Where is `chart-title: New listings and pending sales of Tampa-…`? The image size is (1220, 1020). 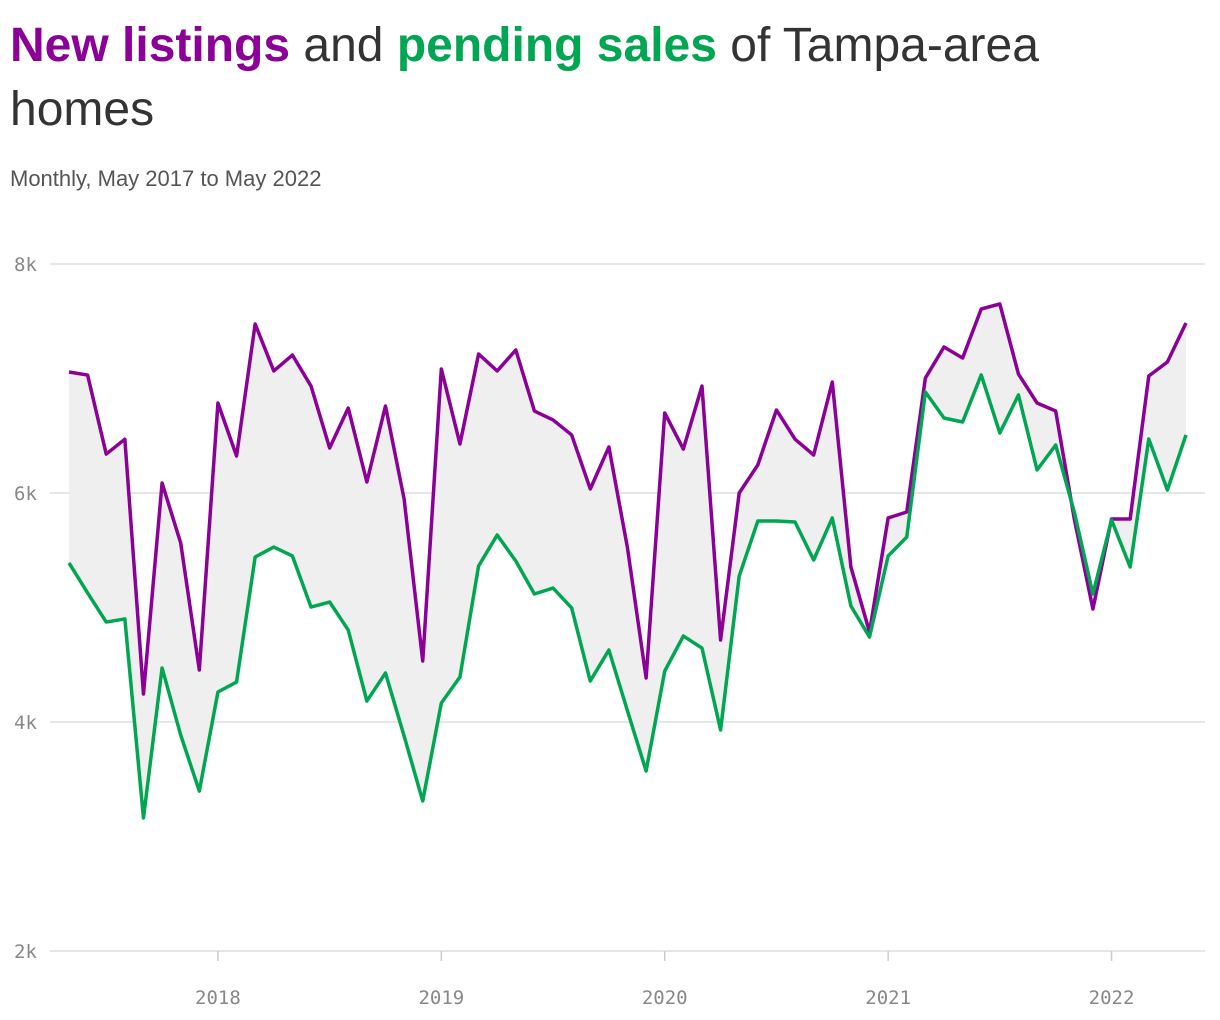
chart-title: New listings and pending sales of Tampa-… is located at coordinates (600, 78).